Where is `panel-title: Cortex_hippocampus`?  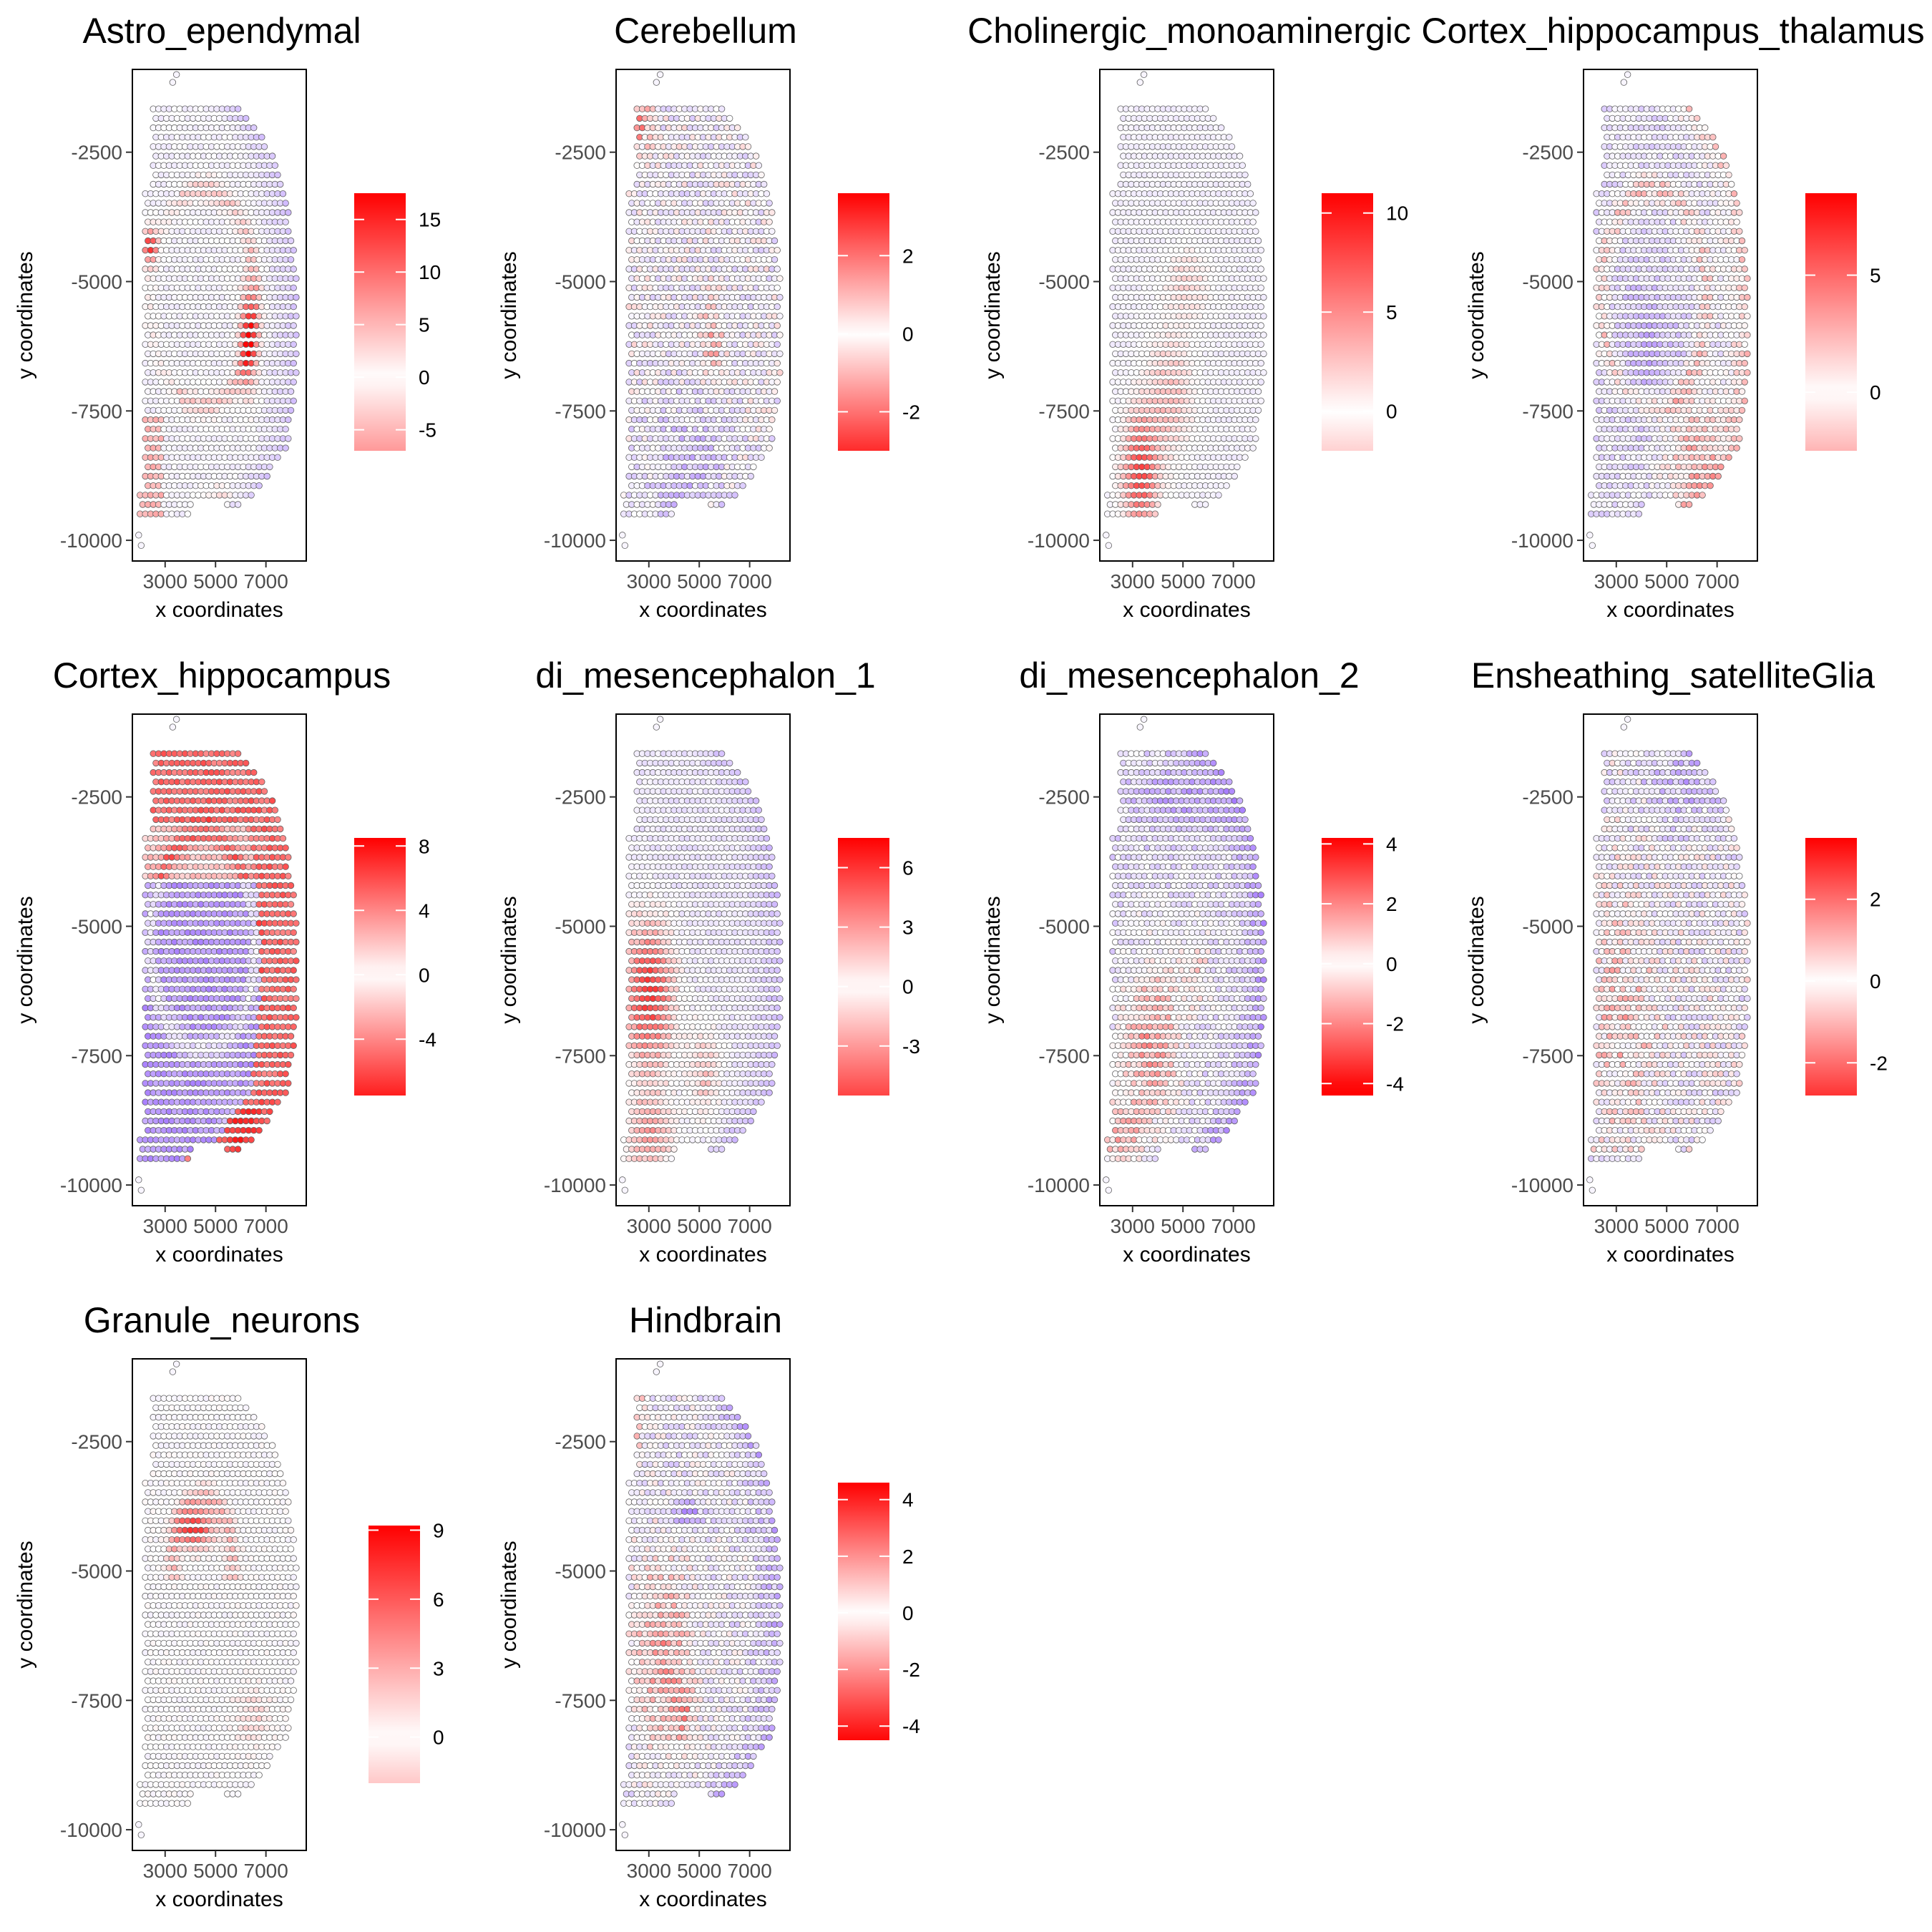 panel-title: Cortex_hippocampus is located at coordinates (222, 675).